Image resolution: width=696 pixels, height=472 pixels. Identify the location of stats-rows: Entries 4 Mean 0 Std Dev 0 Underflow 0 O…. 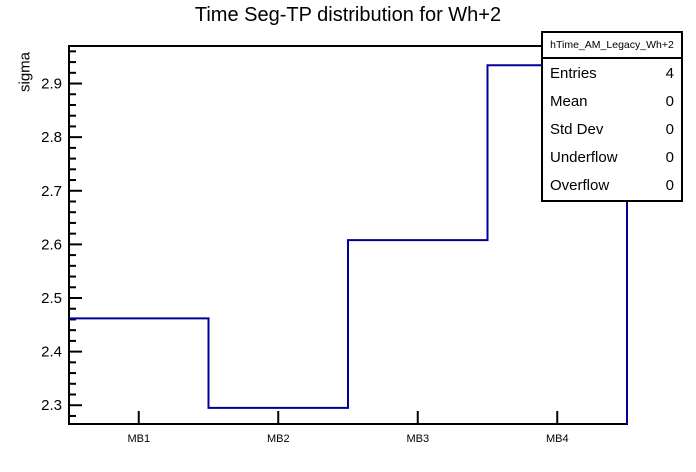
(612, 129).